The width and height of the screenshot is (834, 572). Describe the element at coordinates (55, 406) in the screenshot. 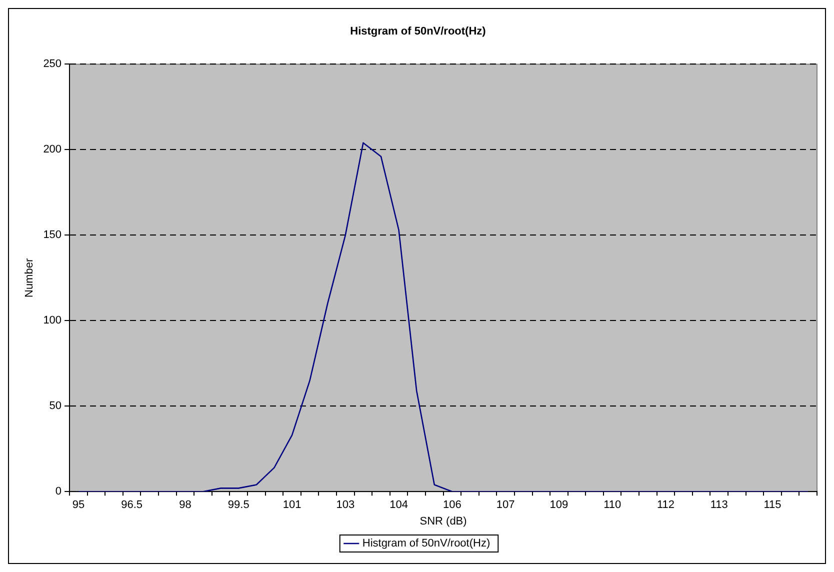

I see `y-tick-label: 50` at that location.